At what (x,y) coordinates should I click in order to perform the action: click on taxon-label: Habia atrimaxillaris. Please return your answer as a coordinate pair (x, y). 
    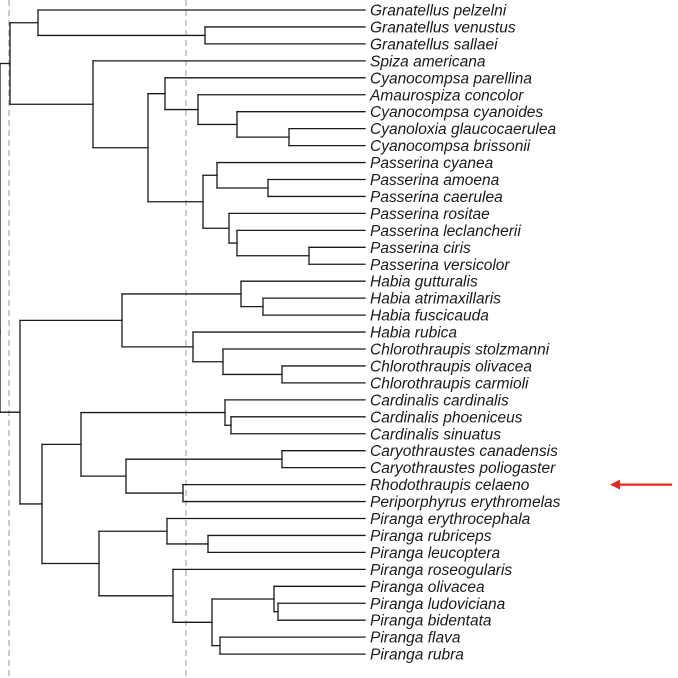
    Looking at the image, I should click on (435, 299).